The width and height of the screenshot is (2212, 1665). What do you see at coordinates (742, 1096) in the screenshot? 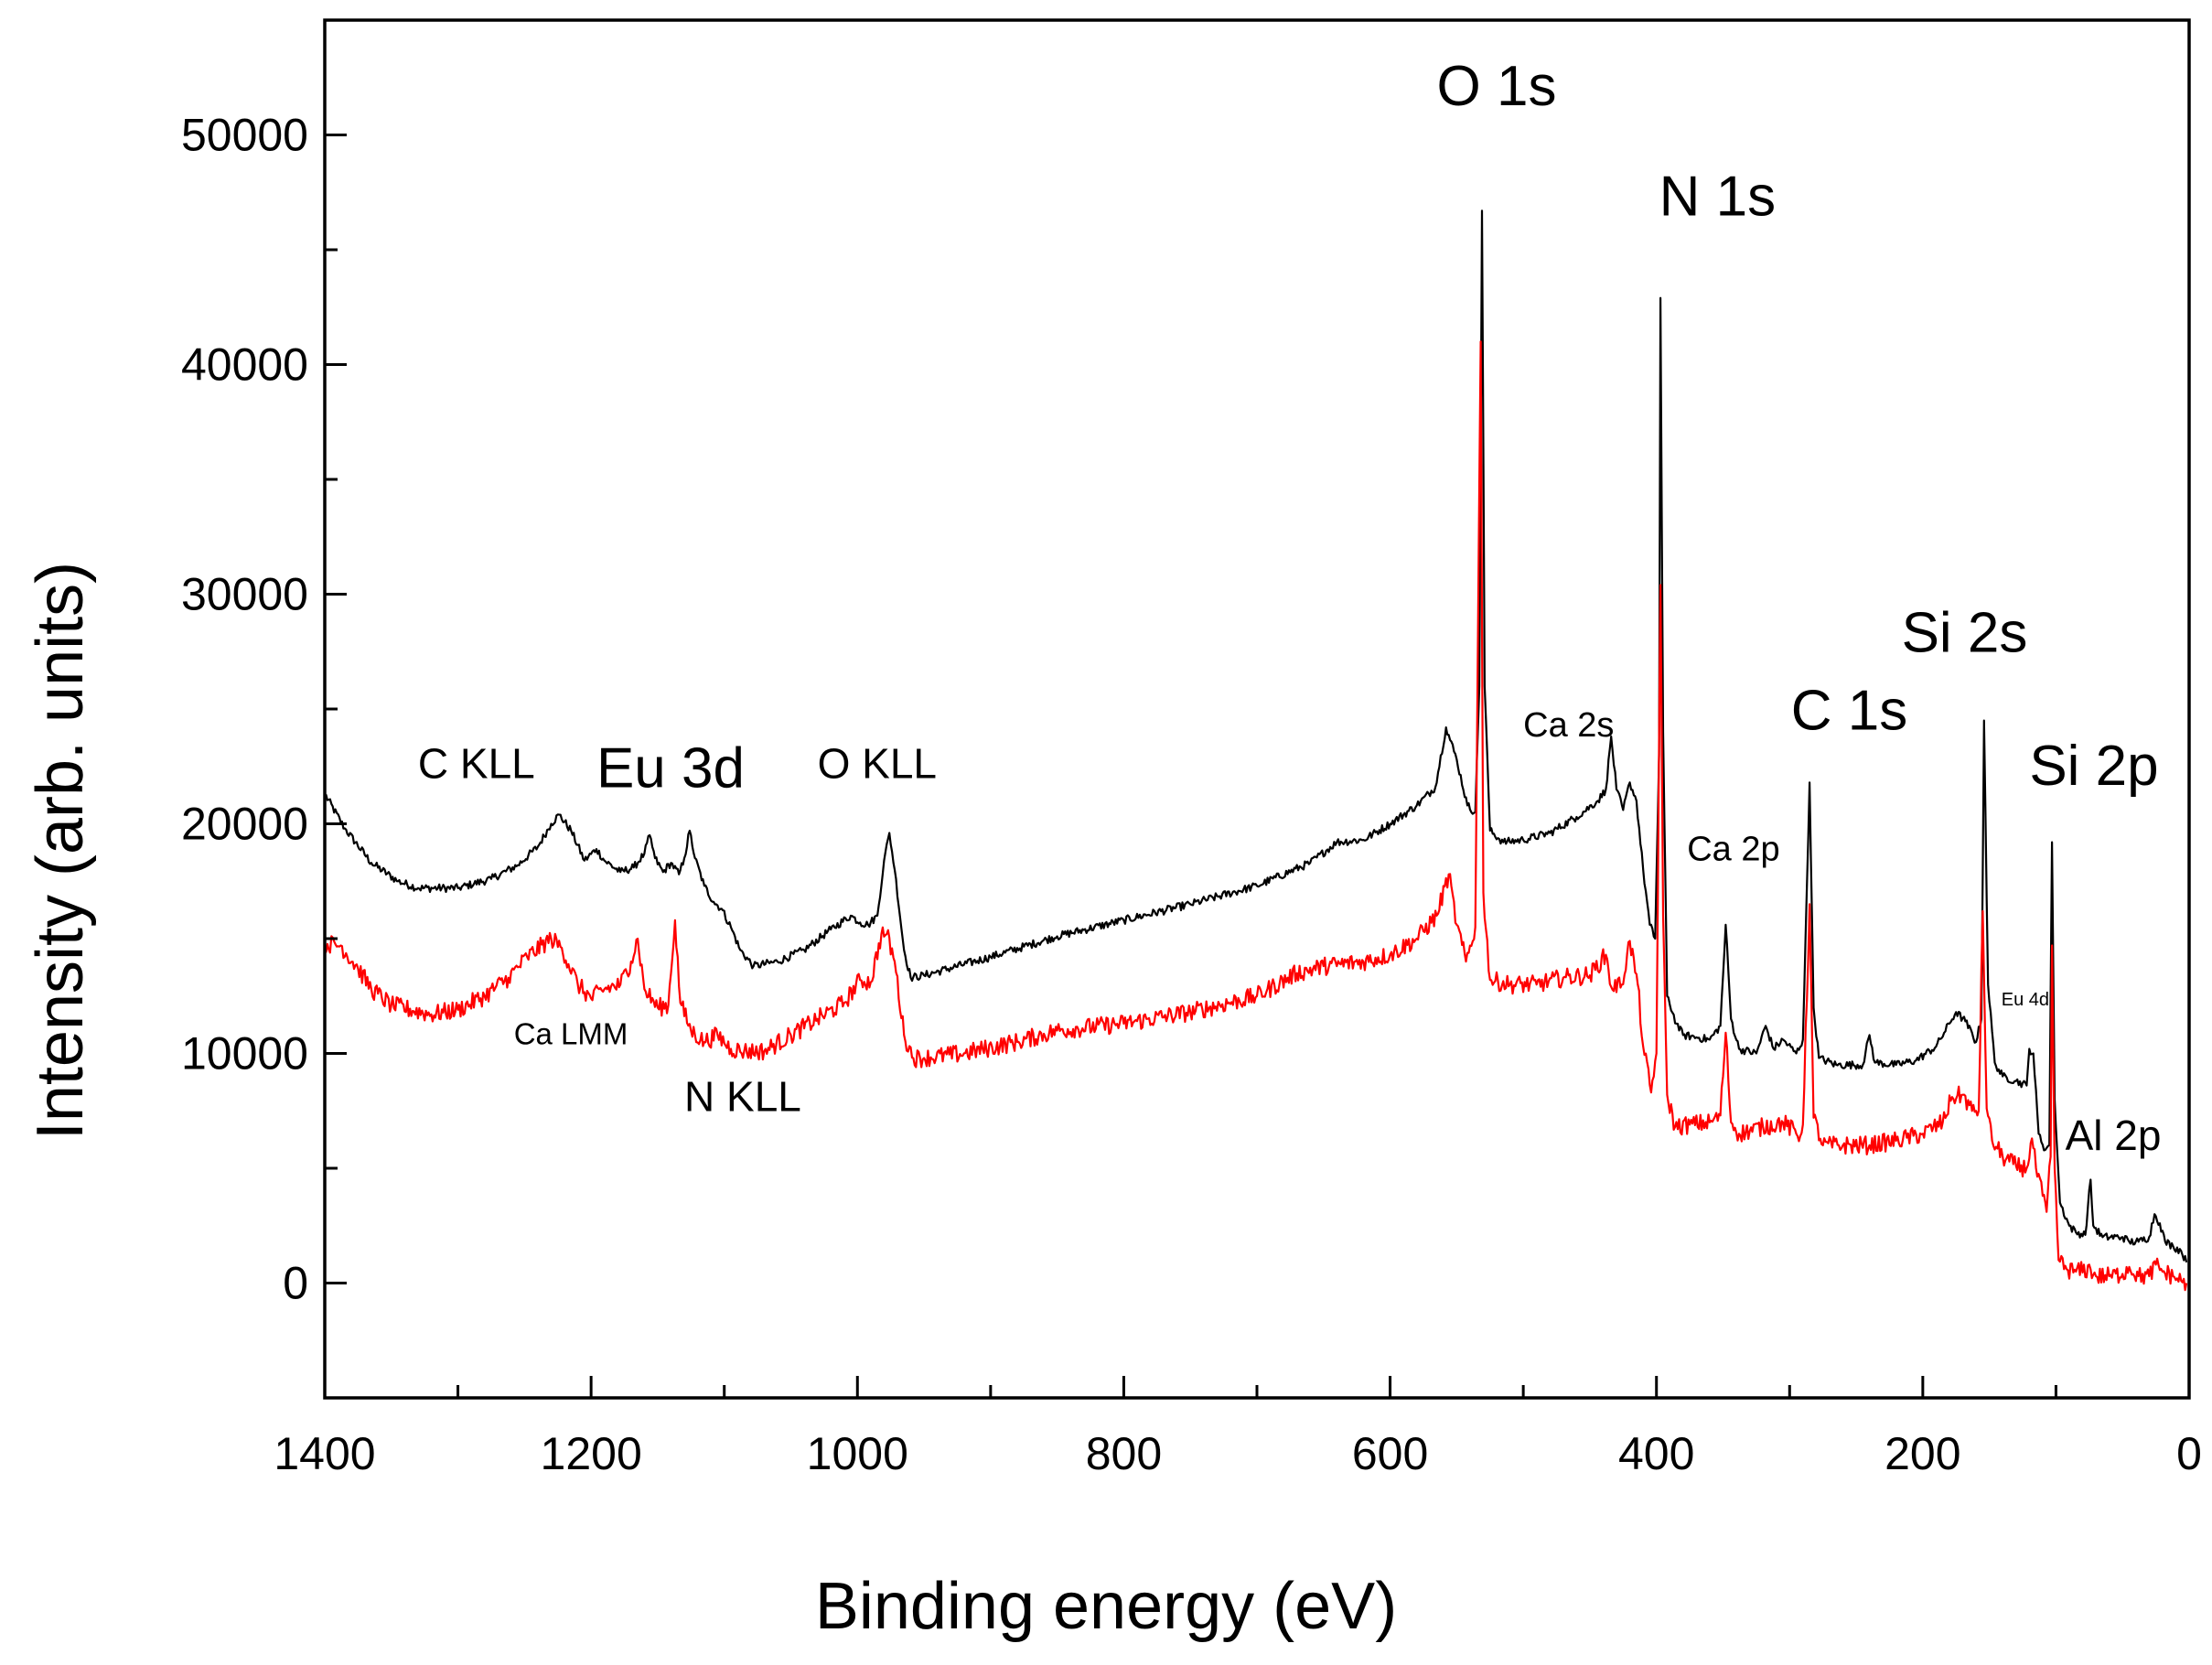
I see `annotation-n-kll: N KLL` at bounding box center [742, 1096].